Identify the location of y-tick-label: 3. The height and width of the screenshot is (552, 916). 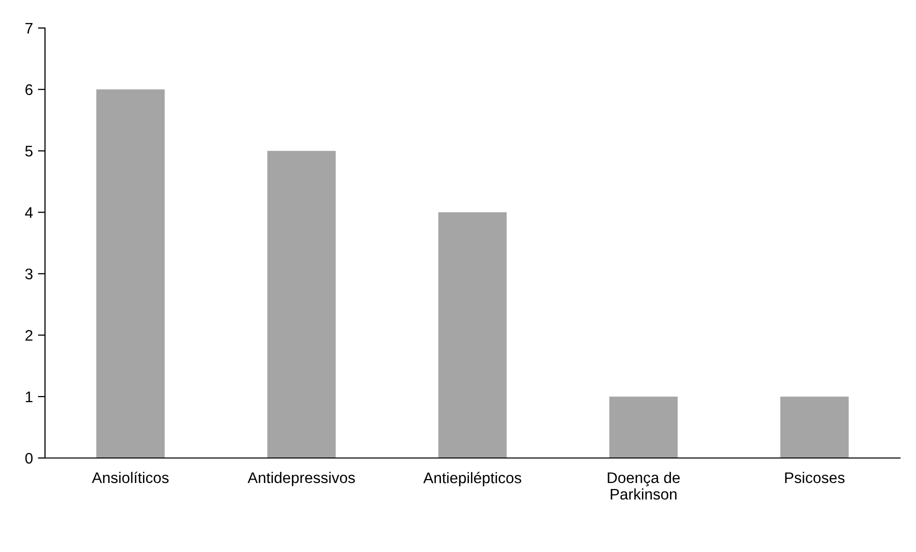
(29, 274).